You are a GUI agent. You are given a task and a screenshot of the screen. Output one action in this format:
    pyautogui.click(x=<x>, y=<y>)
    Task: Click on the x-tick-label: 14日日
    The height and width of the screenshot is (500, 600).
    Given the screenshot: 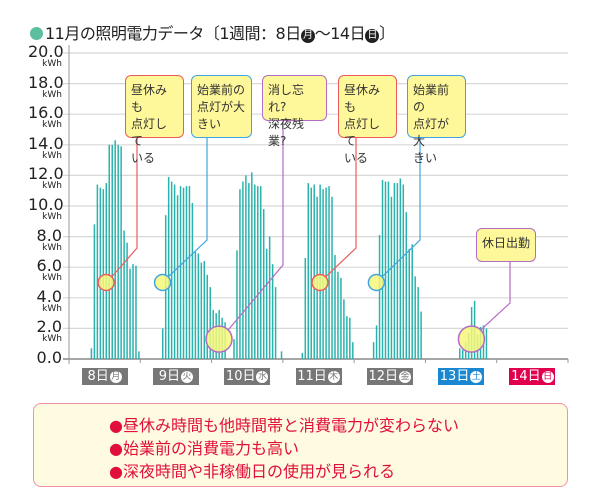 What is the action you would take?
    pyautogui.click(x=532, y=376)
    